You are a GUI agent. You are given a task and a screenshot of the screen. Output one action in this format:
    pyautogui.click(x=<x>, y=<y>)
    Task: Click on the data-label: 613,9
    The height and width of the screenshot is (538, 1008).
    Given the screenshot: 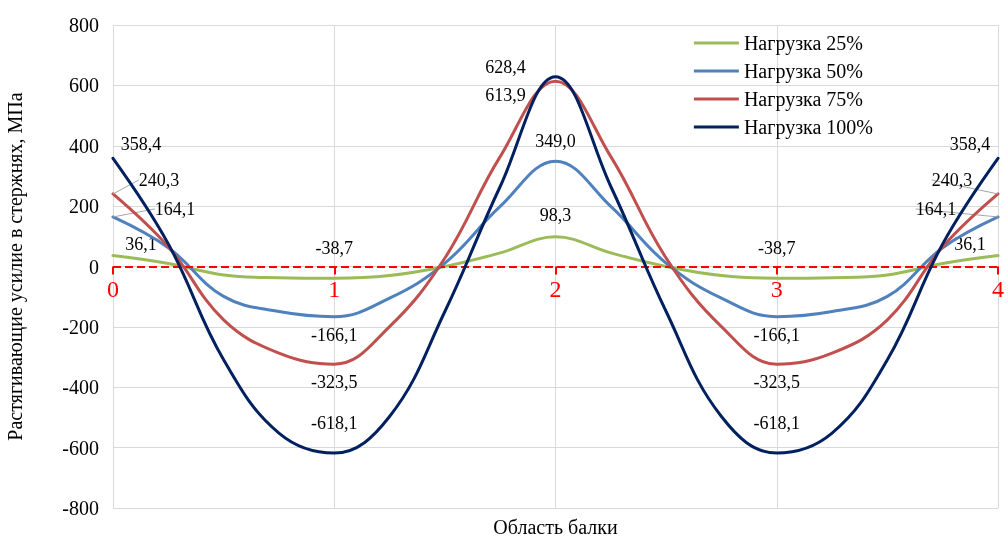 What is the action you would take?
    pyautogui.click(x=505, y=95)
    